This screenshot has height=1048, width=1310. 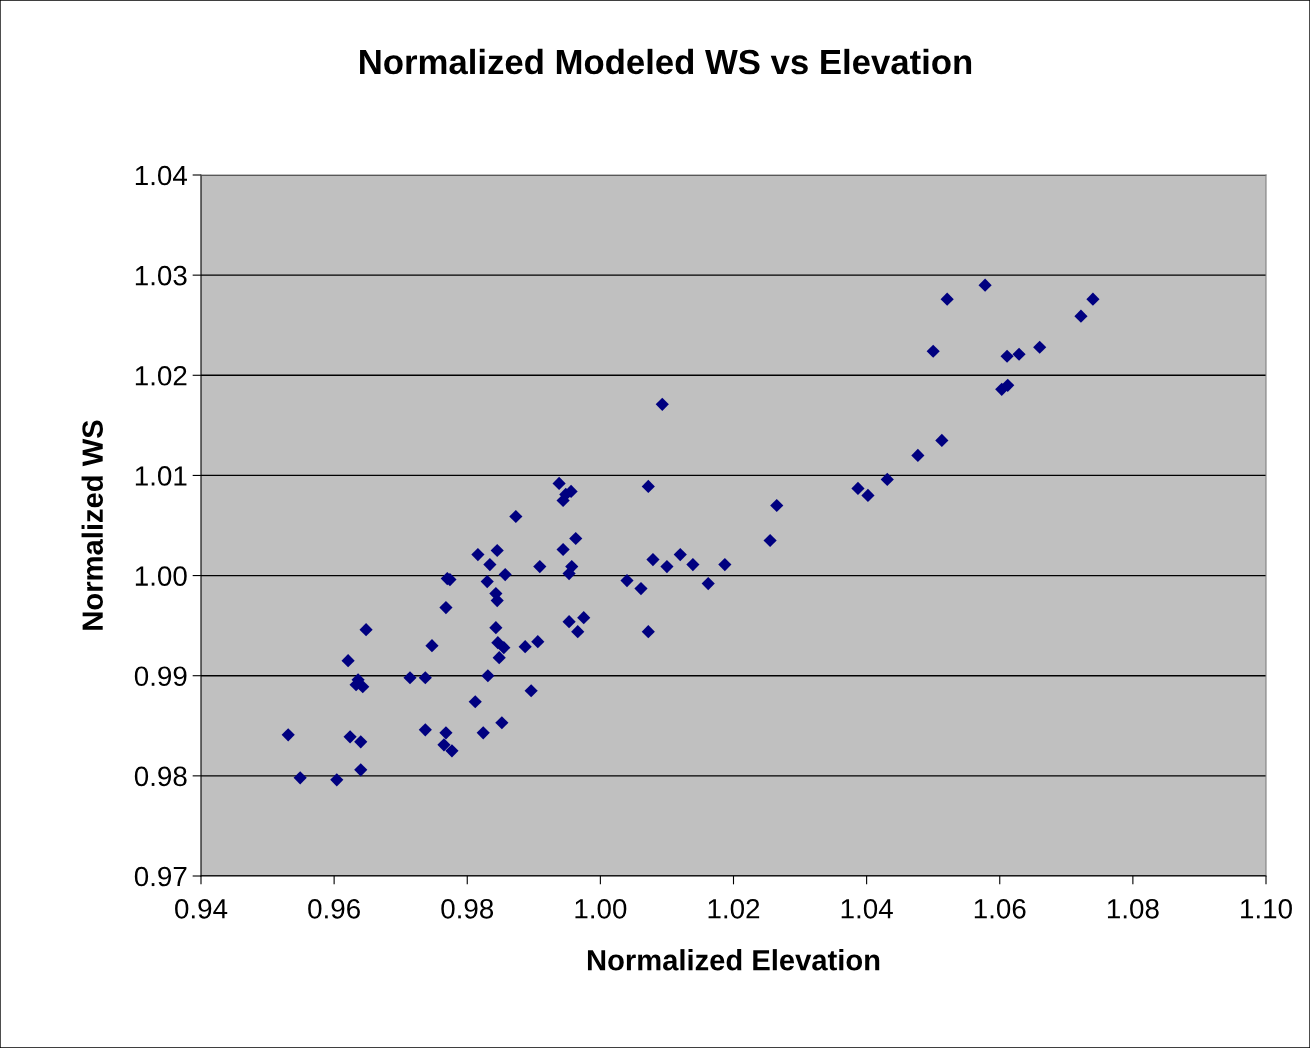 What do you see at coordinates (1266, 908) in the screenshot?
I see `x-tick-label: 1.10` at bounding box center [1266, 908].